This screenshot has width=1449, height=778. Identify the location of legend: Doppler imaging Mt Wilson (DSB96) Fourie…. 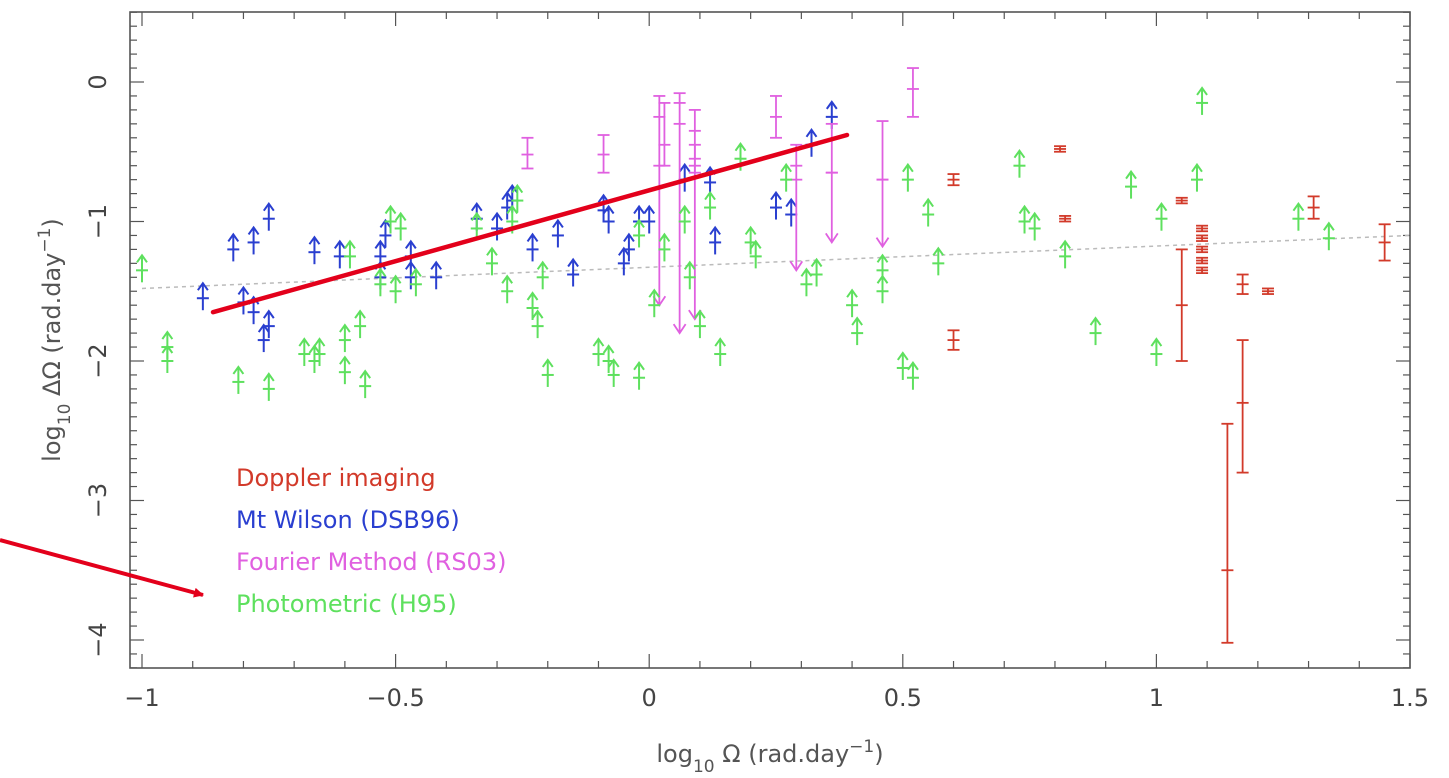
(371, 541).